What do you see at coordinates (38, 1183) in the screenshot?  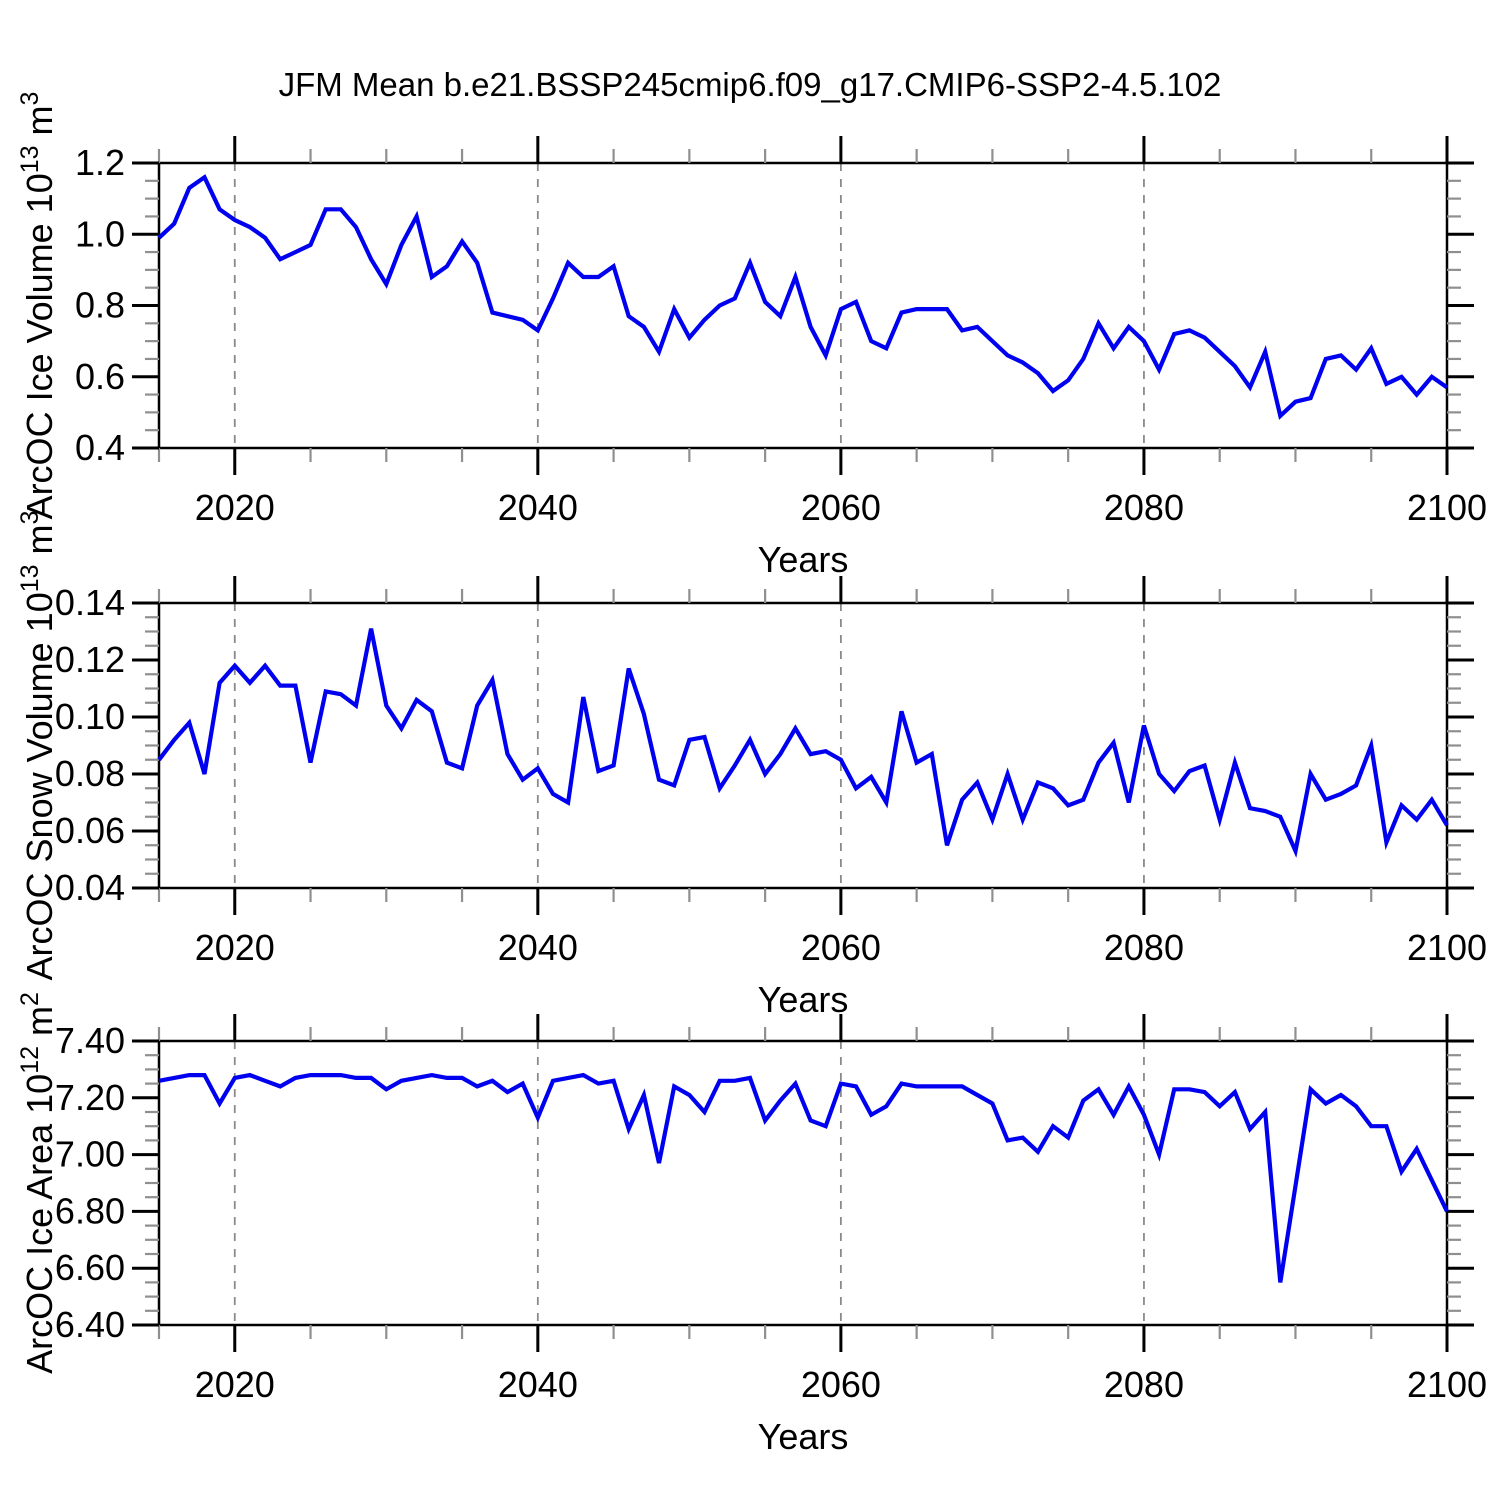 I see `y-axis-title: ArcOC Ice Area 1012 m2` at bounding box center [38, 1183].